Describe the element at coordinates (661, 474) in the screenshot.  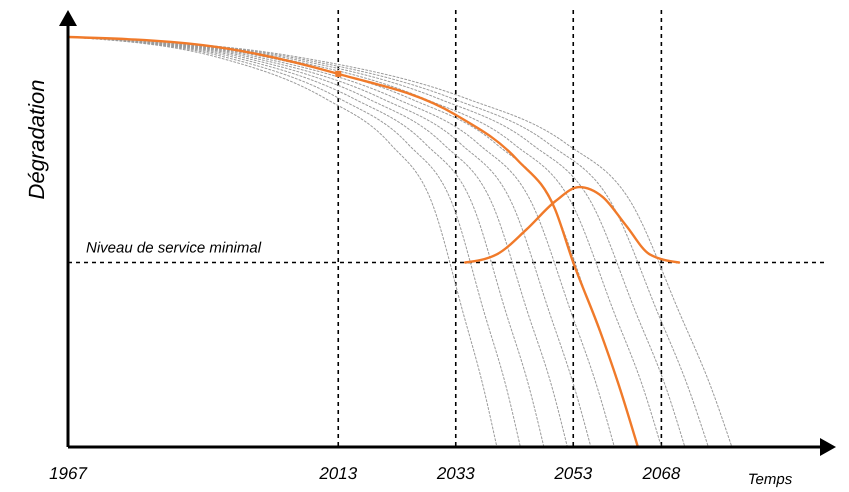
I see `x-tick-label: 2068` at that location.